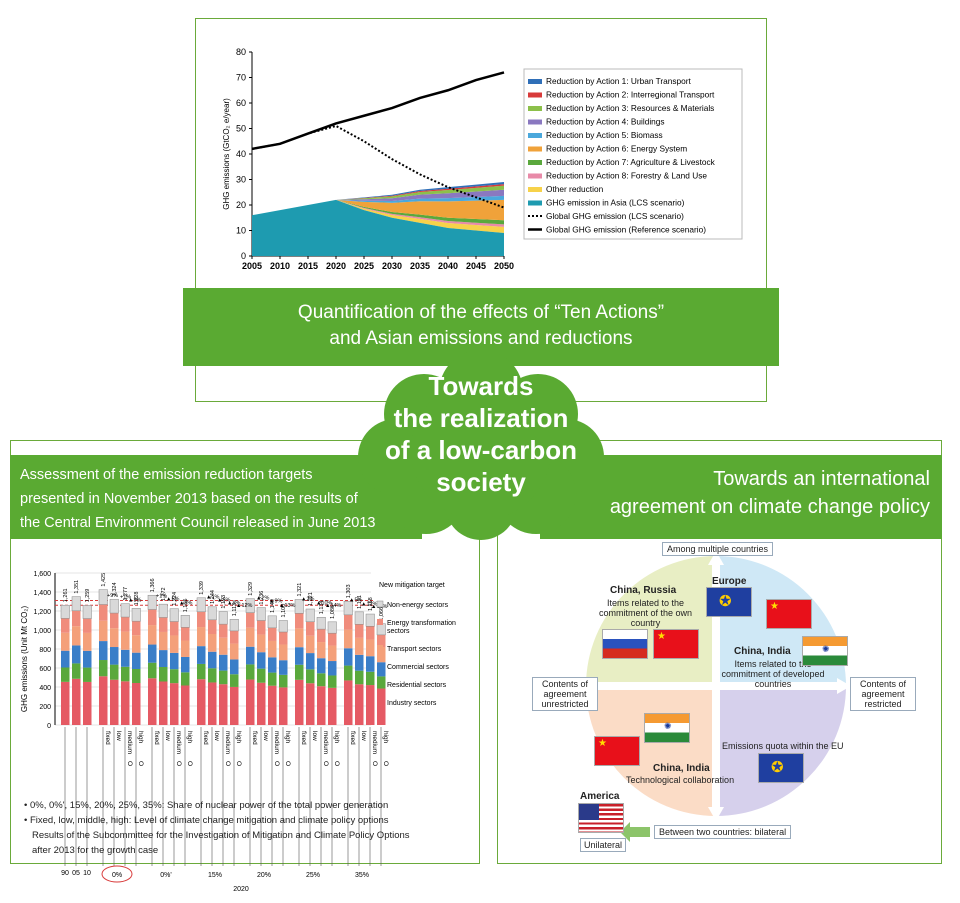  Describe the element at coordinates (42, 612) in the screenshot. I see `y-tick-label: 1,200` at that location.